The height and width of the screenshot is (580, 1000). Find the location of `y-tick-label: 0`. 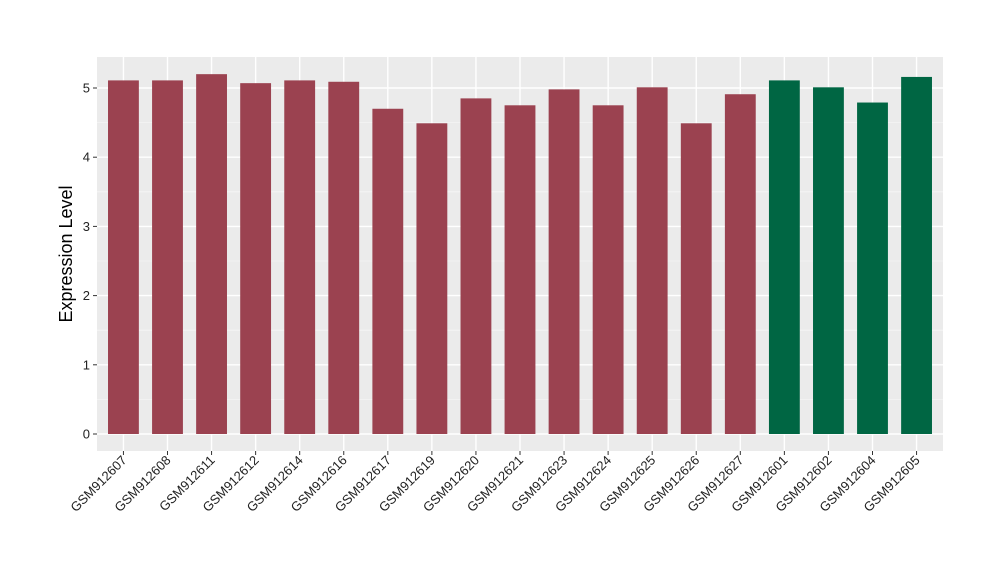

y-tick-label: 0 is located at coordinates (86, 434).